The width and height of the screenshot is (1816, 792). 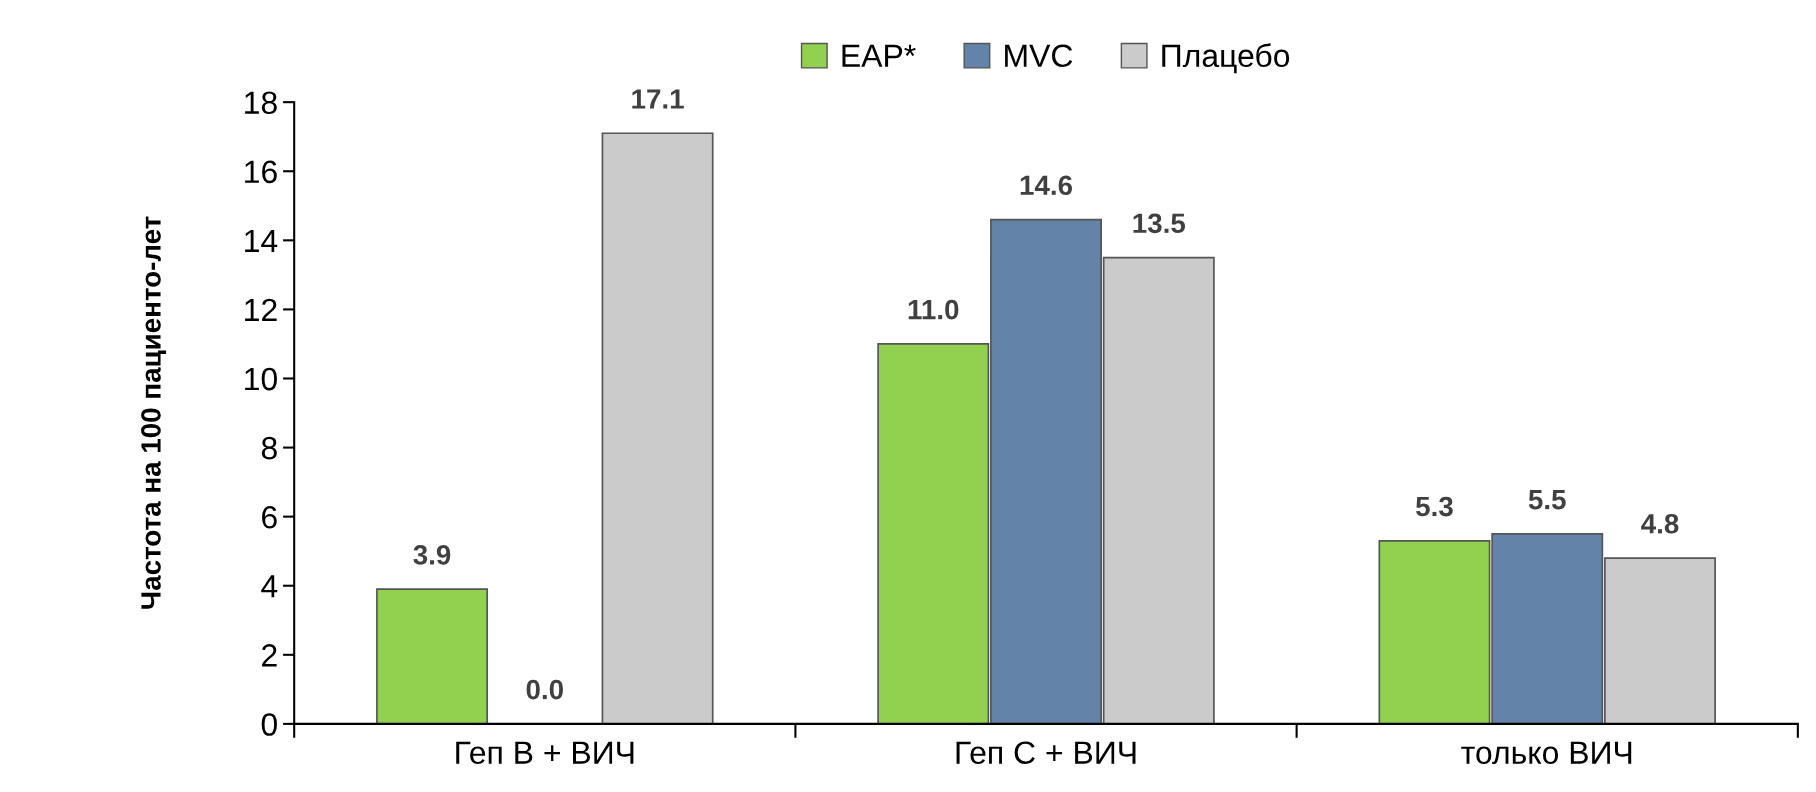 What do you see at coordinates (269, 724) in the screenshot?
I see `y-tick-label: 0` at bounding box center [269, 724].